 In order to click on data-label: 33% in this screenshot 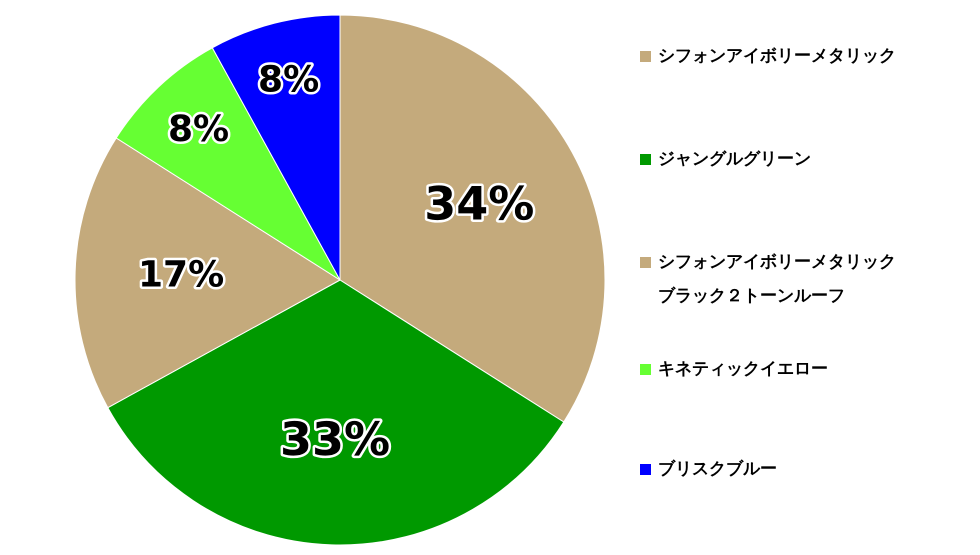, I will do `click(335, 439)`.